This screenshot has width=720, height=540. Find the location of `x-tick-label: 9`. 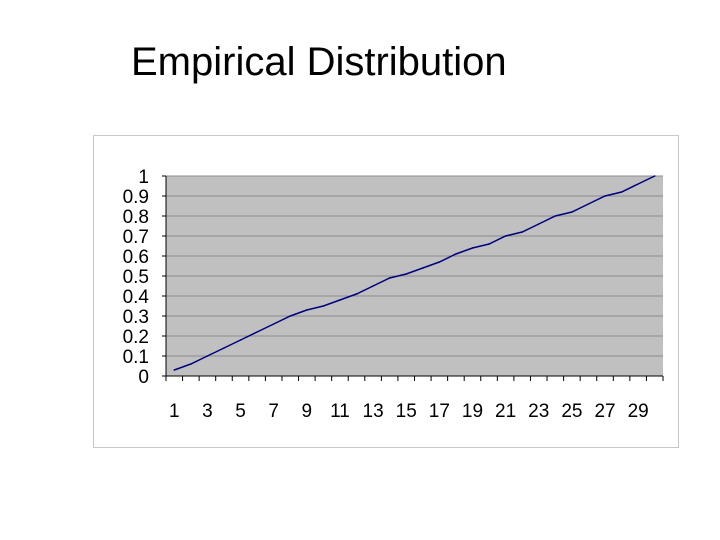

x-tick-label: 9 is located at coordinates (307, 411).